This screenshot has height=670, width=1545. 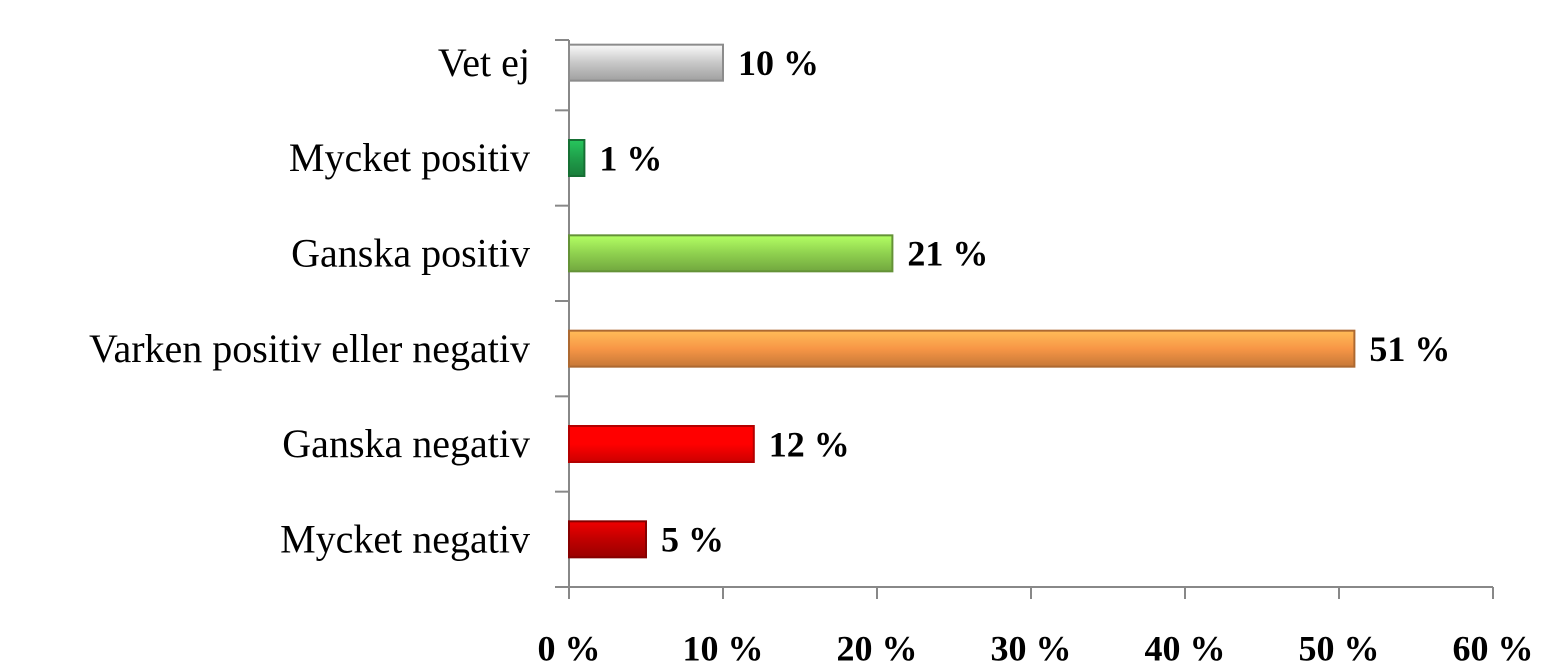 What do you see at coordinates (484, 62) in the screenshot?
I see `category-label: Vet ej` at bounding box center [484, 62].